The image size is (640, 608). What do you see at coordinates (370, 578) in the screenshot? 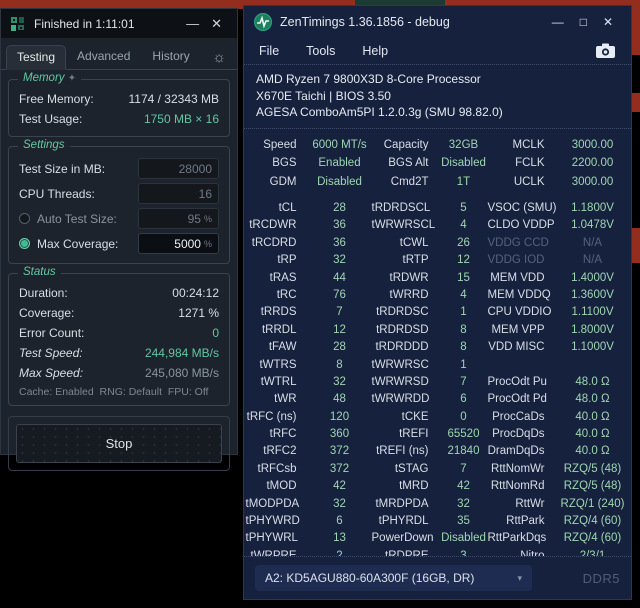
I see `dimm-dropdown-value: A2: KD5AGU880-60A300F (16GB, DR)` at bounding box center [370, 578].